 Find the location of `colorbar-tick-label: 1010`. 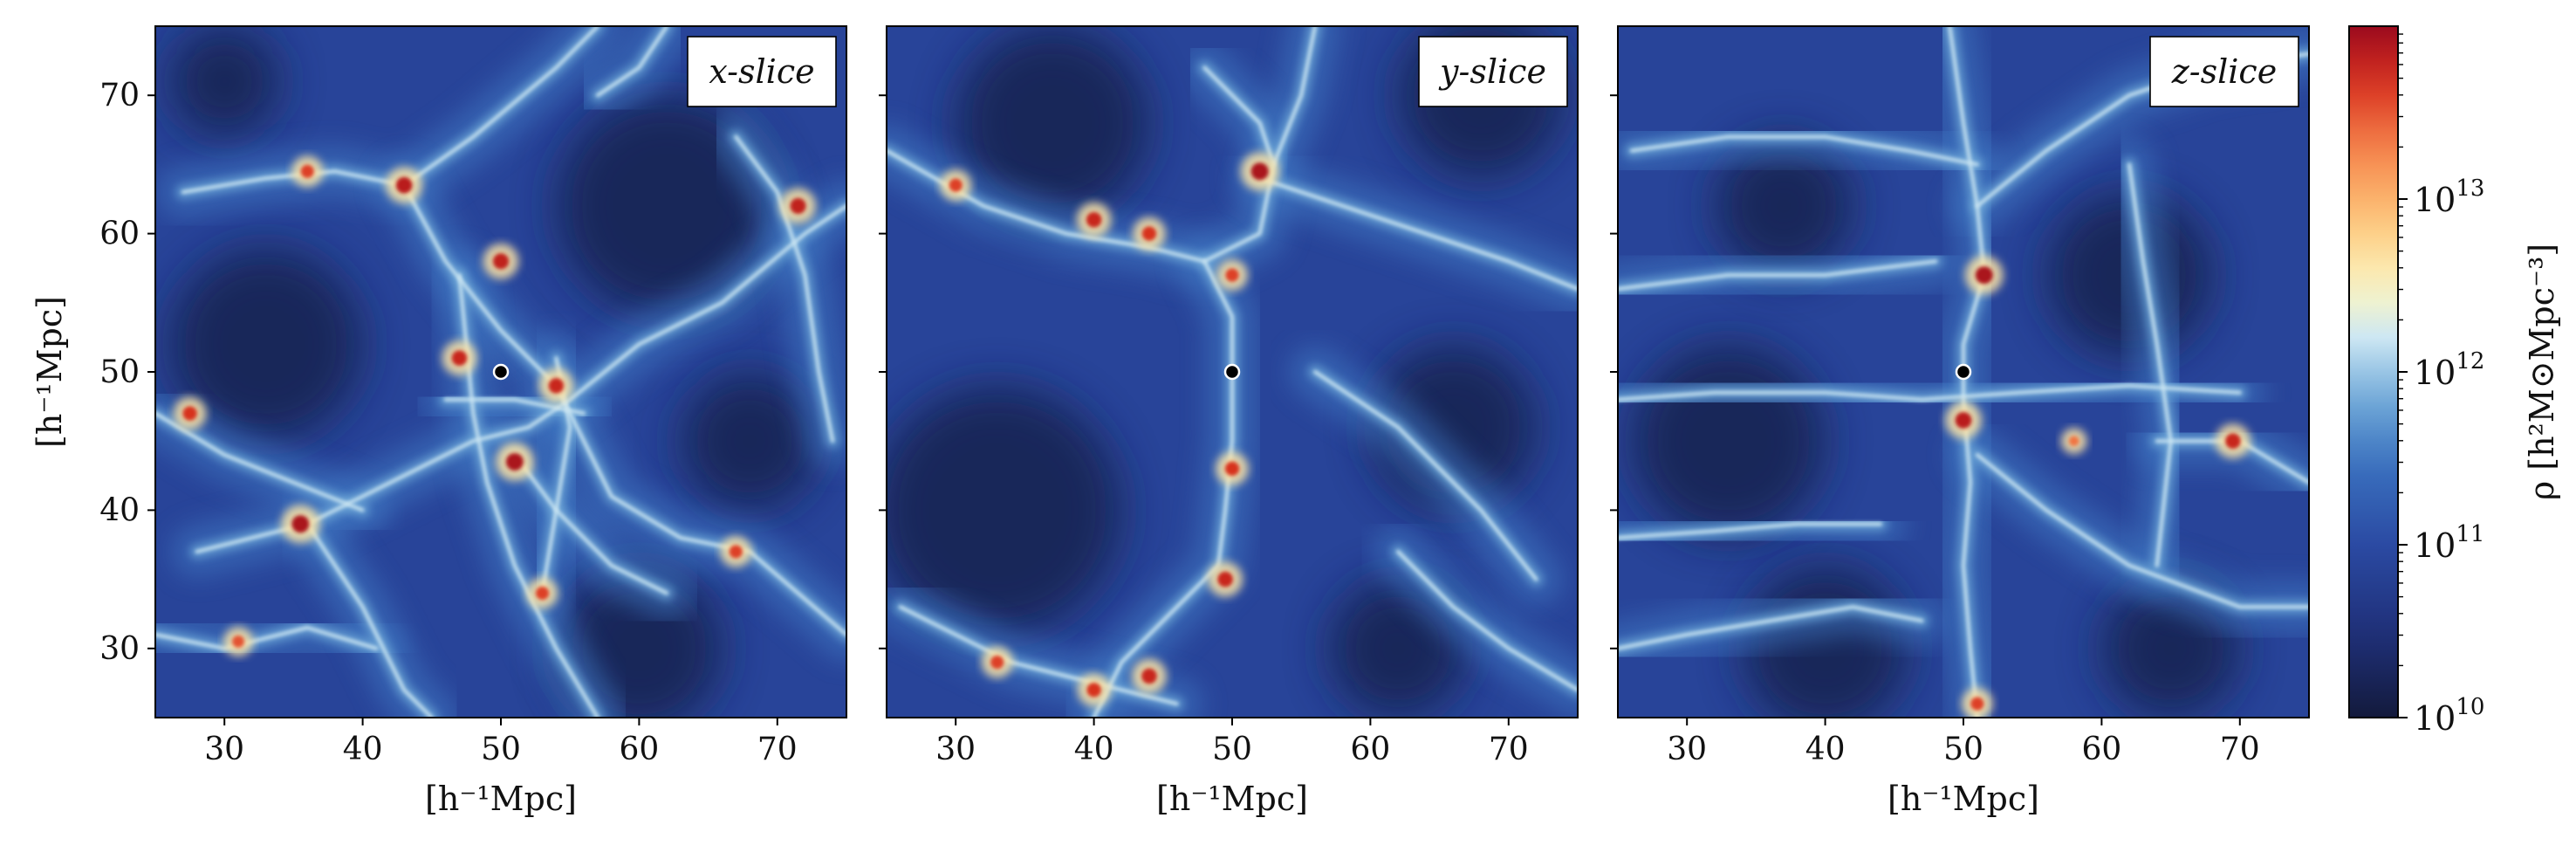

colorbar-tick-label: 1010 is located at coordinates (2449, 716).